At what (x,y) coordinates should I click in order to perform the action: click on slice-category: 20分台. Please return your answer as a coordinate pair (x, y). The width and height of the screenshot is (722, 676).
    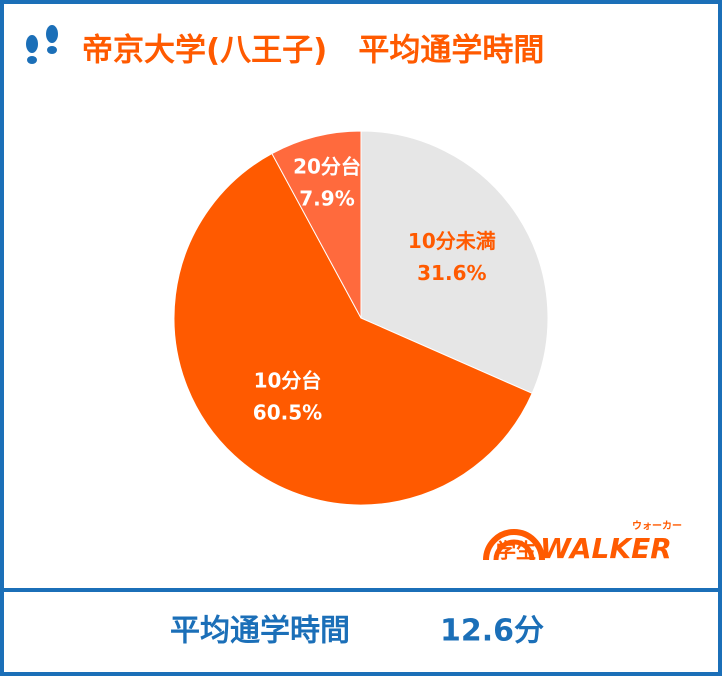
    Looking at the image, I should click on (327, 166).